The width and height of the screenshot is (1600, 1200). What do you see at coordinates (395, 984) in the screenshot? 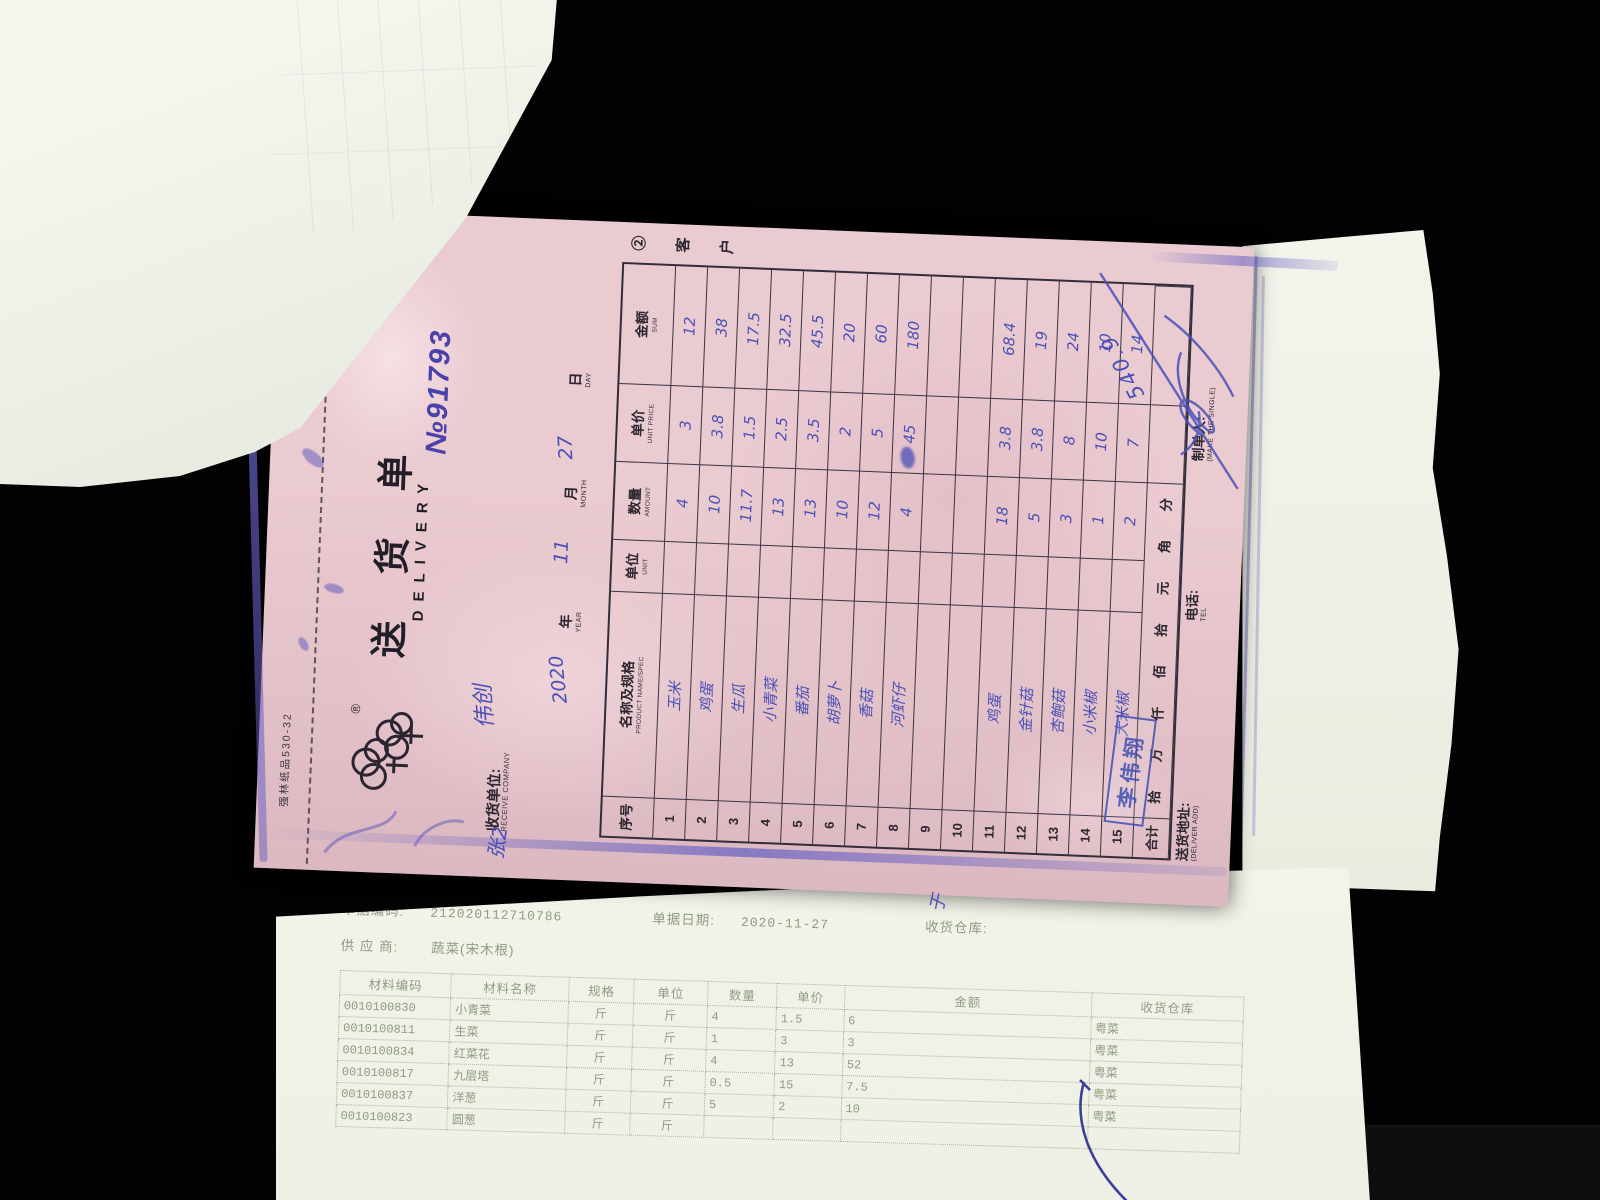
I see `receipt-col-header: 材料编码` at bounding box center [395, 984].